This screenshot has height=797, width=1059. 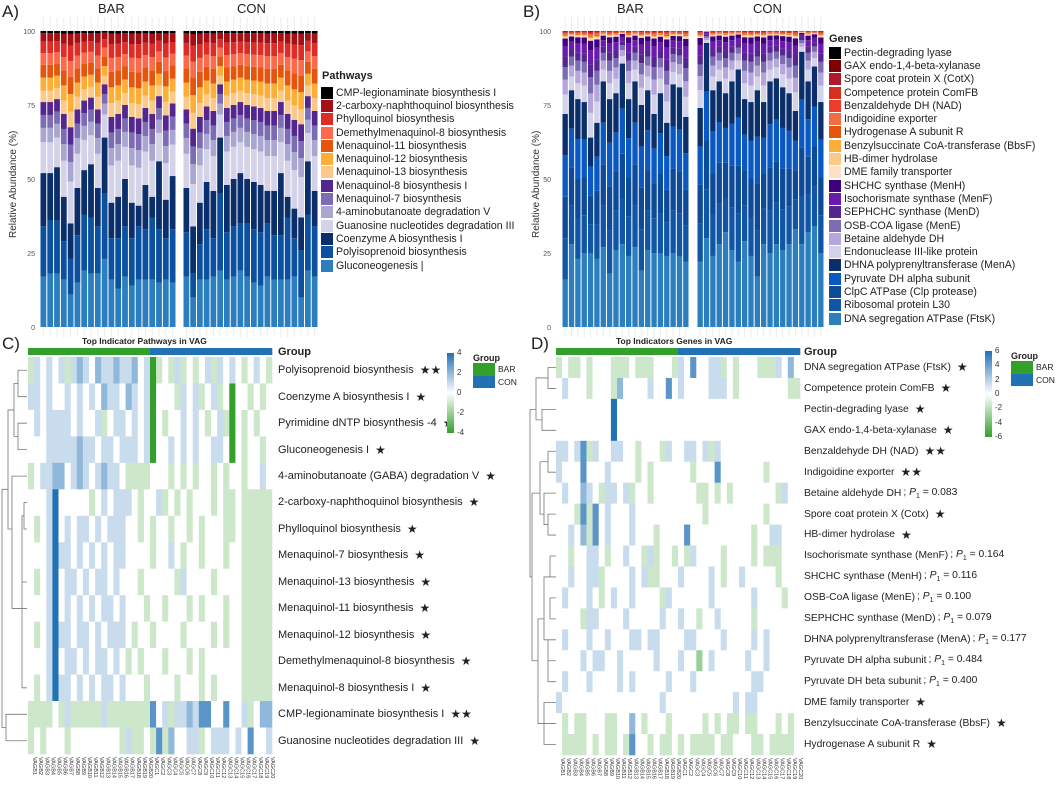 What do you see at coordinates (327, 172) in the screenshot?
I see `legend-swatch` at bounding box center [327, 172].